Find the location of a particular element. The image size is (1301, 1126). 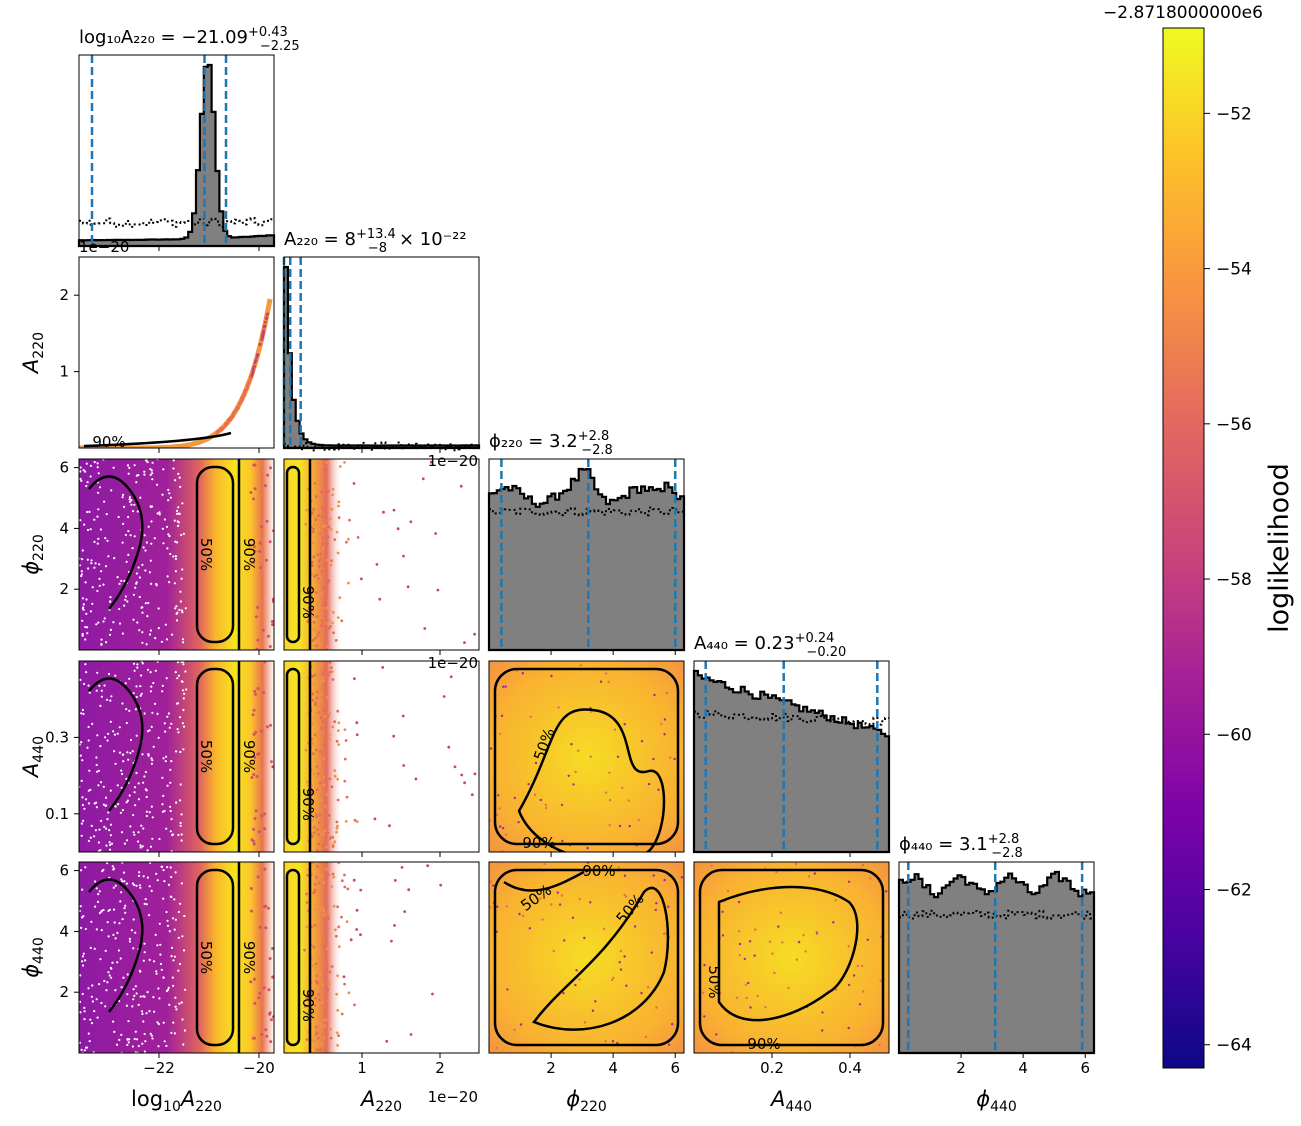

scatter-panel-log10A220-phi440: 50% 90% is located at coordinates (176, 957).